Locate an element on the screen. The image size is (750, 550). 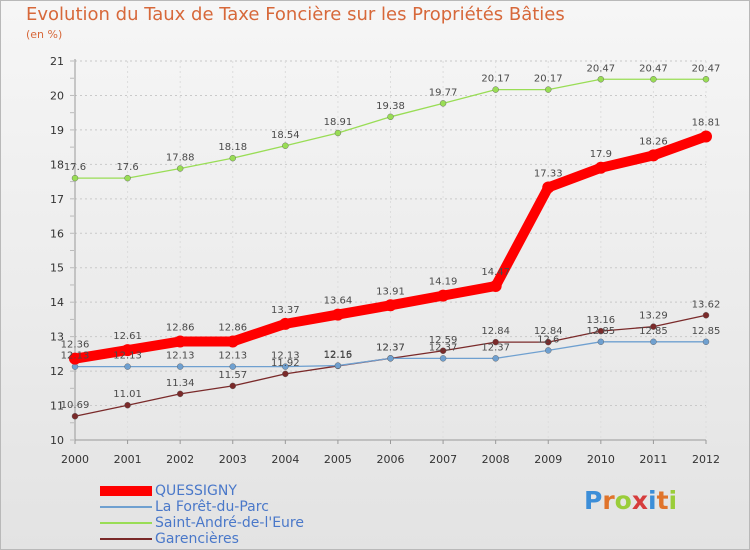
y-tick-label: 20 is located at coordinates (57, 95).